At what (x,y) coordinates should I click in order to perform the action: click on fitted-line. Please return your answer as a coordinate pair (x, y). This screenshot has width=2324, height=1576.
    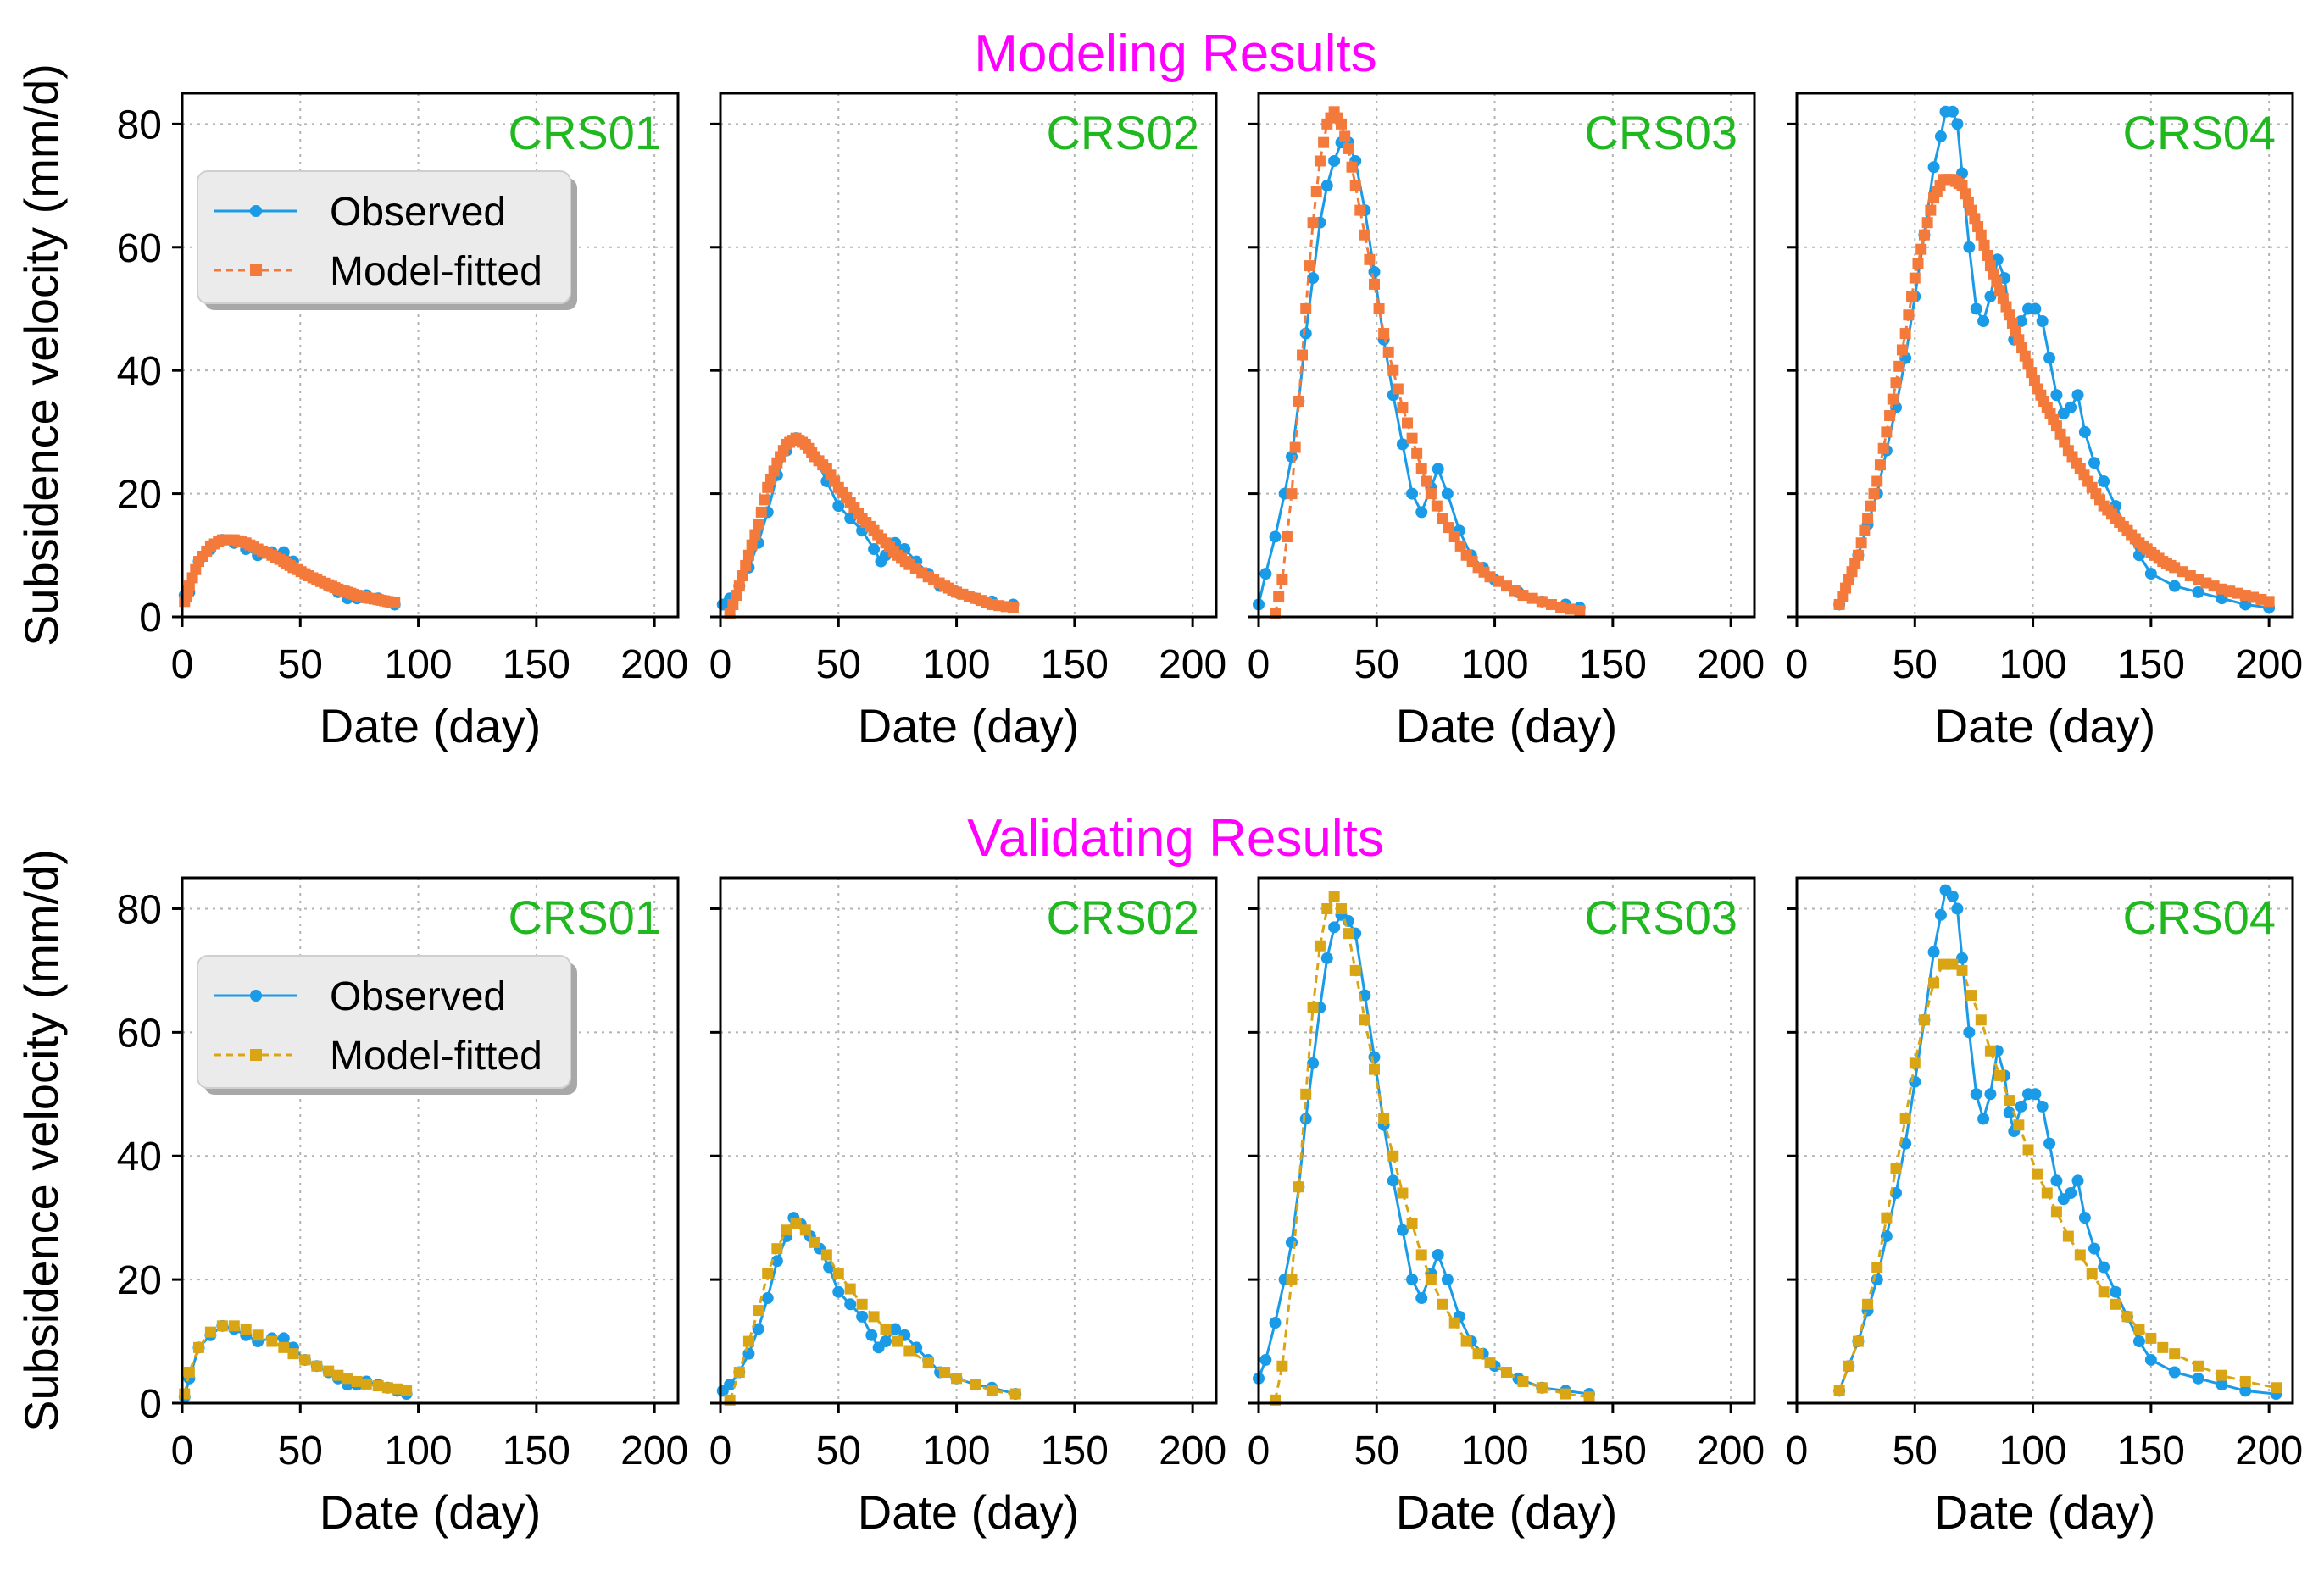
    Looking at the image, I should click on (295, 1359).